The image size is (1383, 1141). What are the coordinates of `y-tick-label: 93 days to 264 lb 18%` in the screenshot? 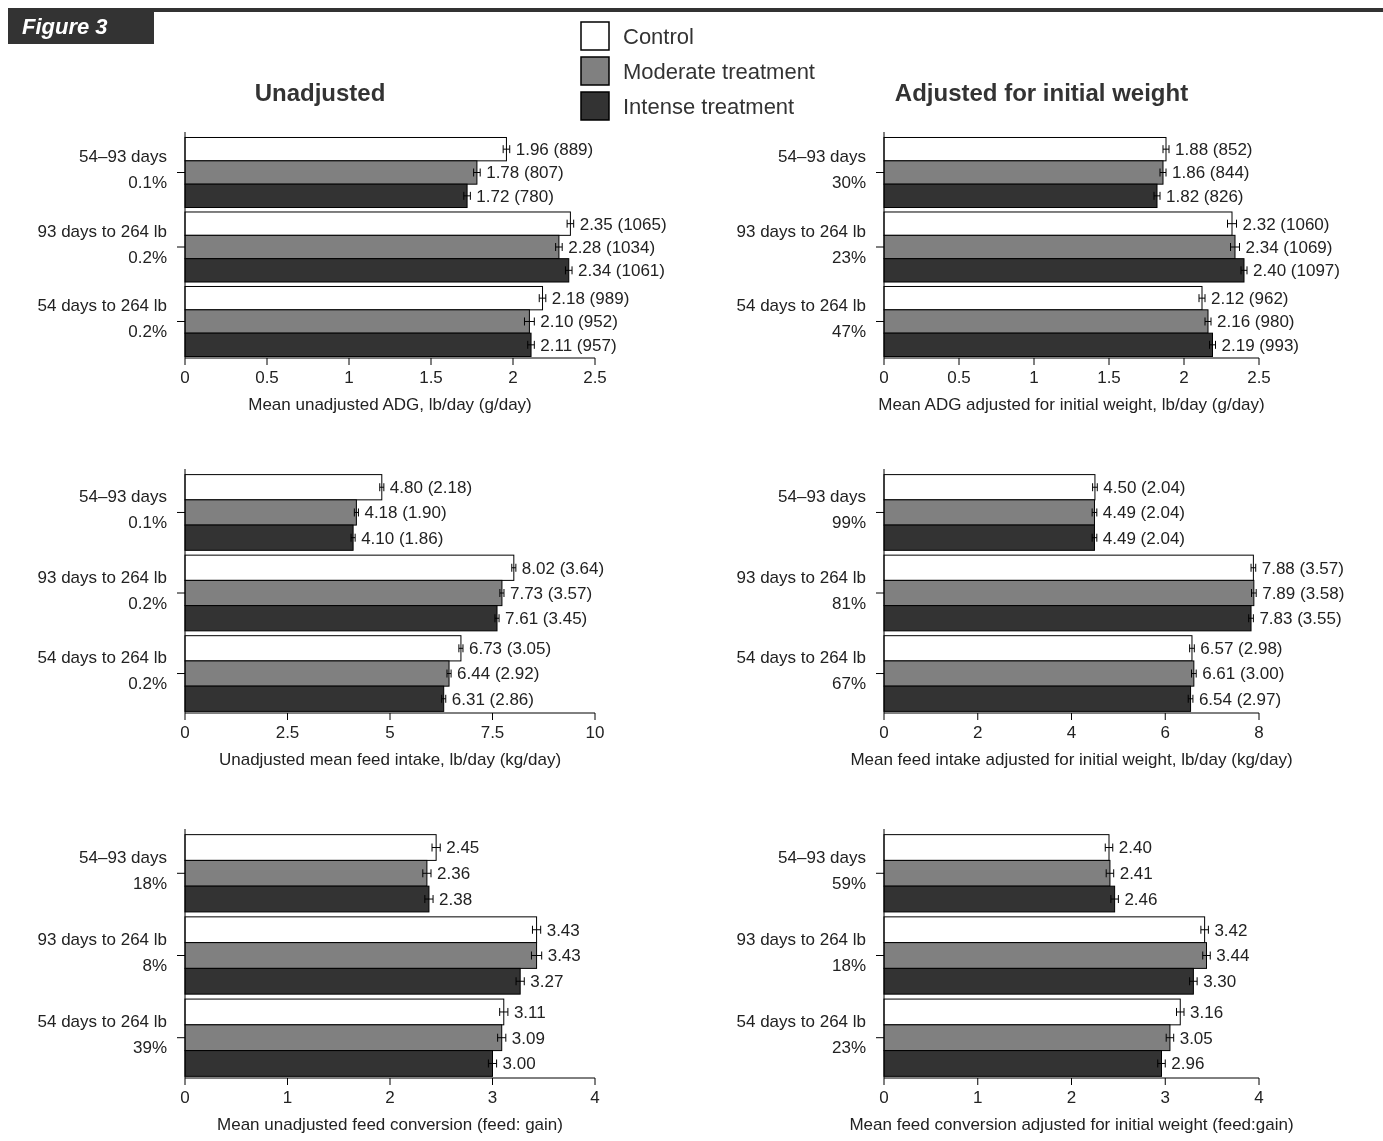 It's located at (801, 953).